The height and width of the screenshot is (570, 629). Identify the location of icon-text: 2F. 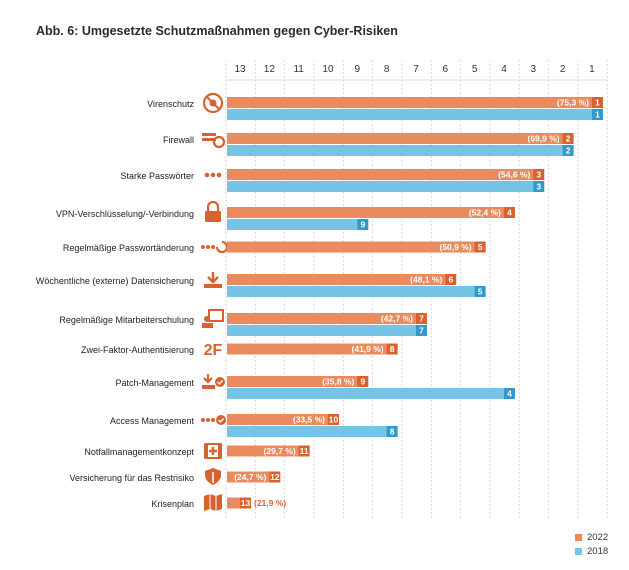
(213, 350).